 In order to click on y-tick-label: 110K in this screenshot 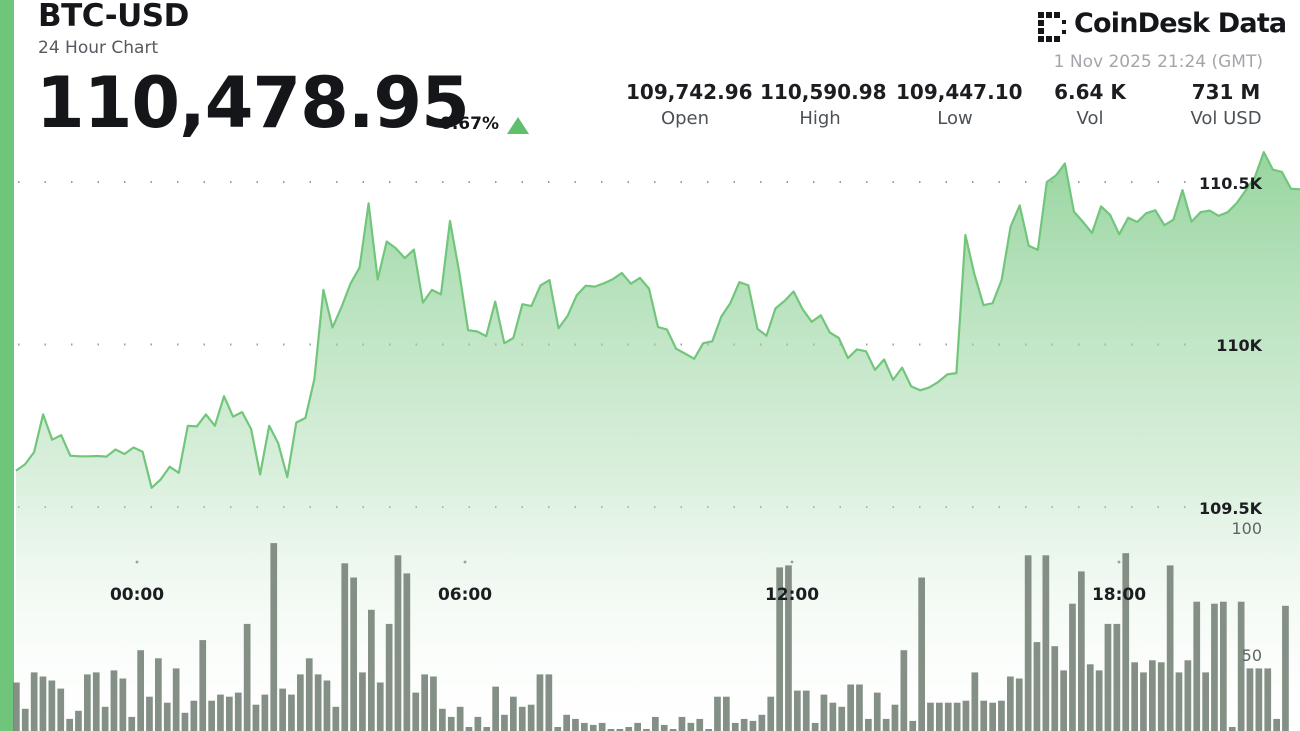, I will do `click(1239, 345)`.